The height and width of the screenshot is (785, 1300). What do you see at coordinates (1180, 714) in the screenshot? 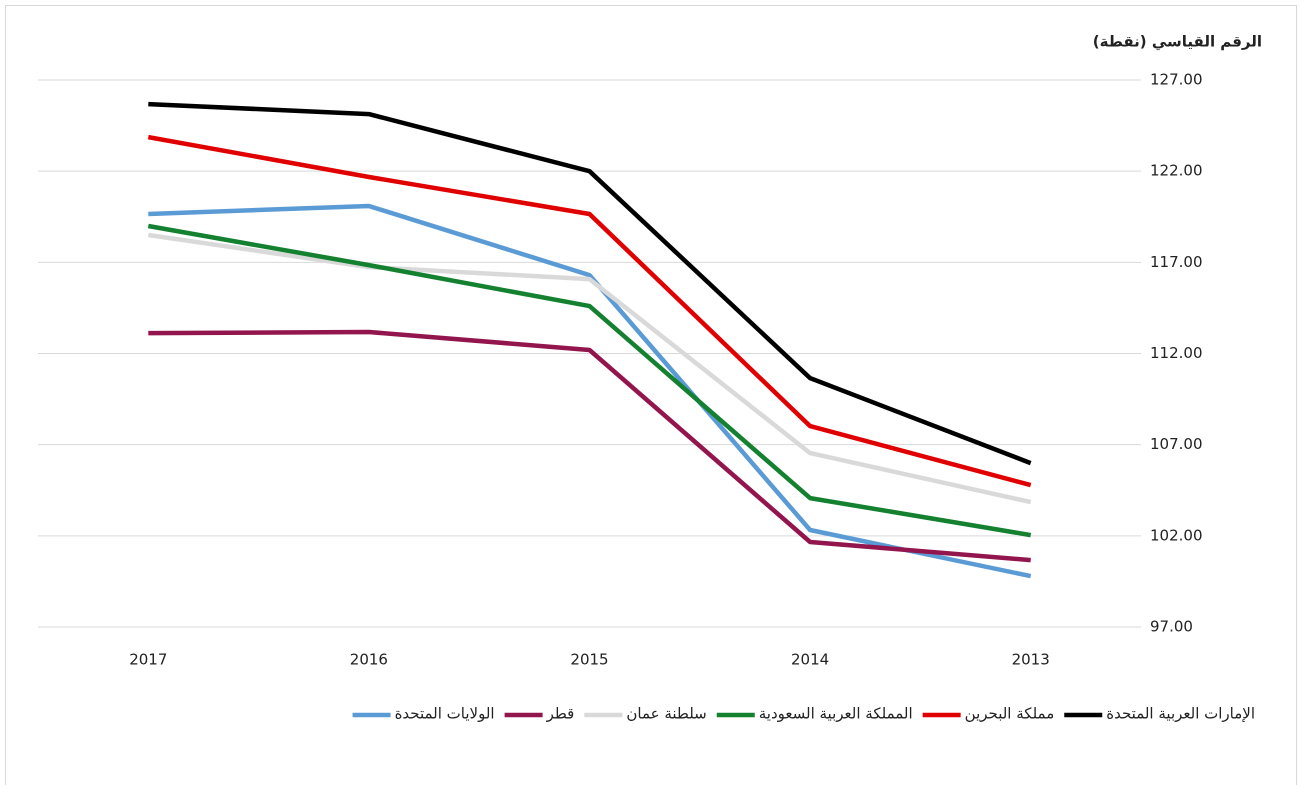
I see `legend-label: الإمارات العربية المتحدة` at bounding box center [1180, 714].